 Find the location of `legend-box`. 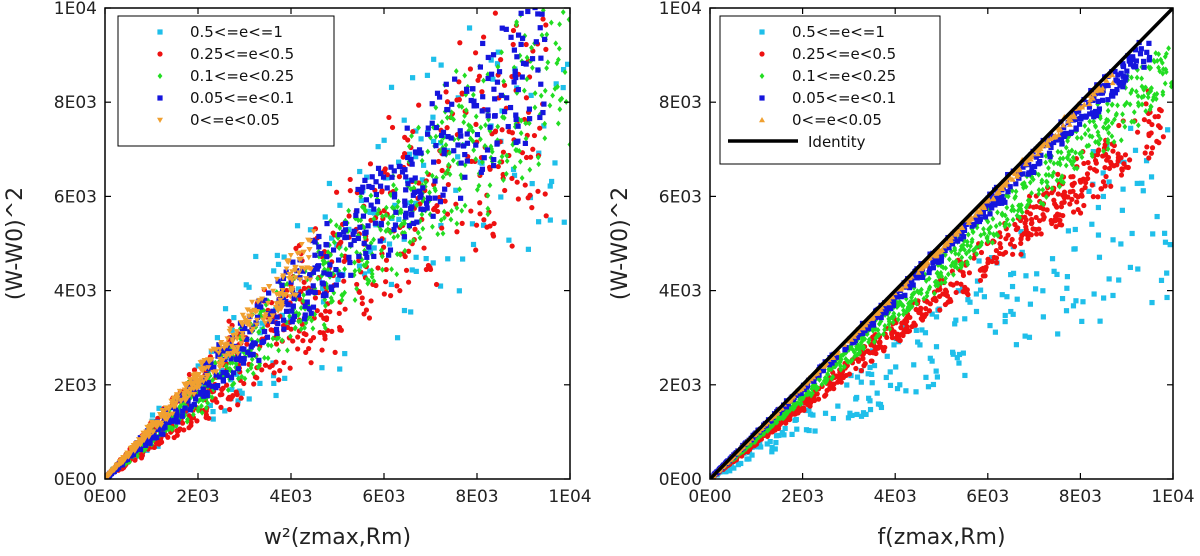

legend-box is located at coordinates (226, 81).